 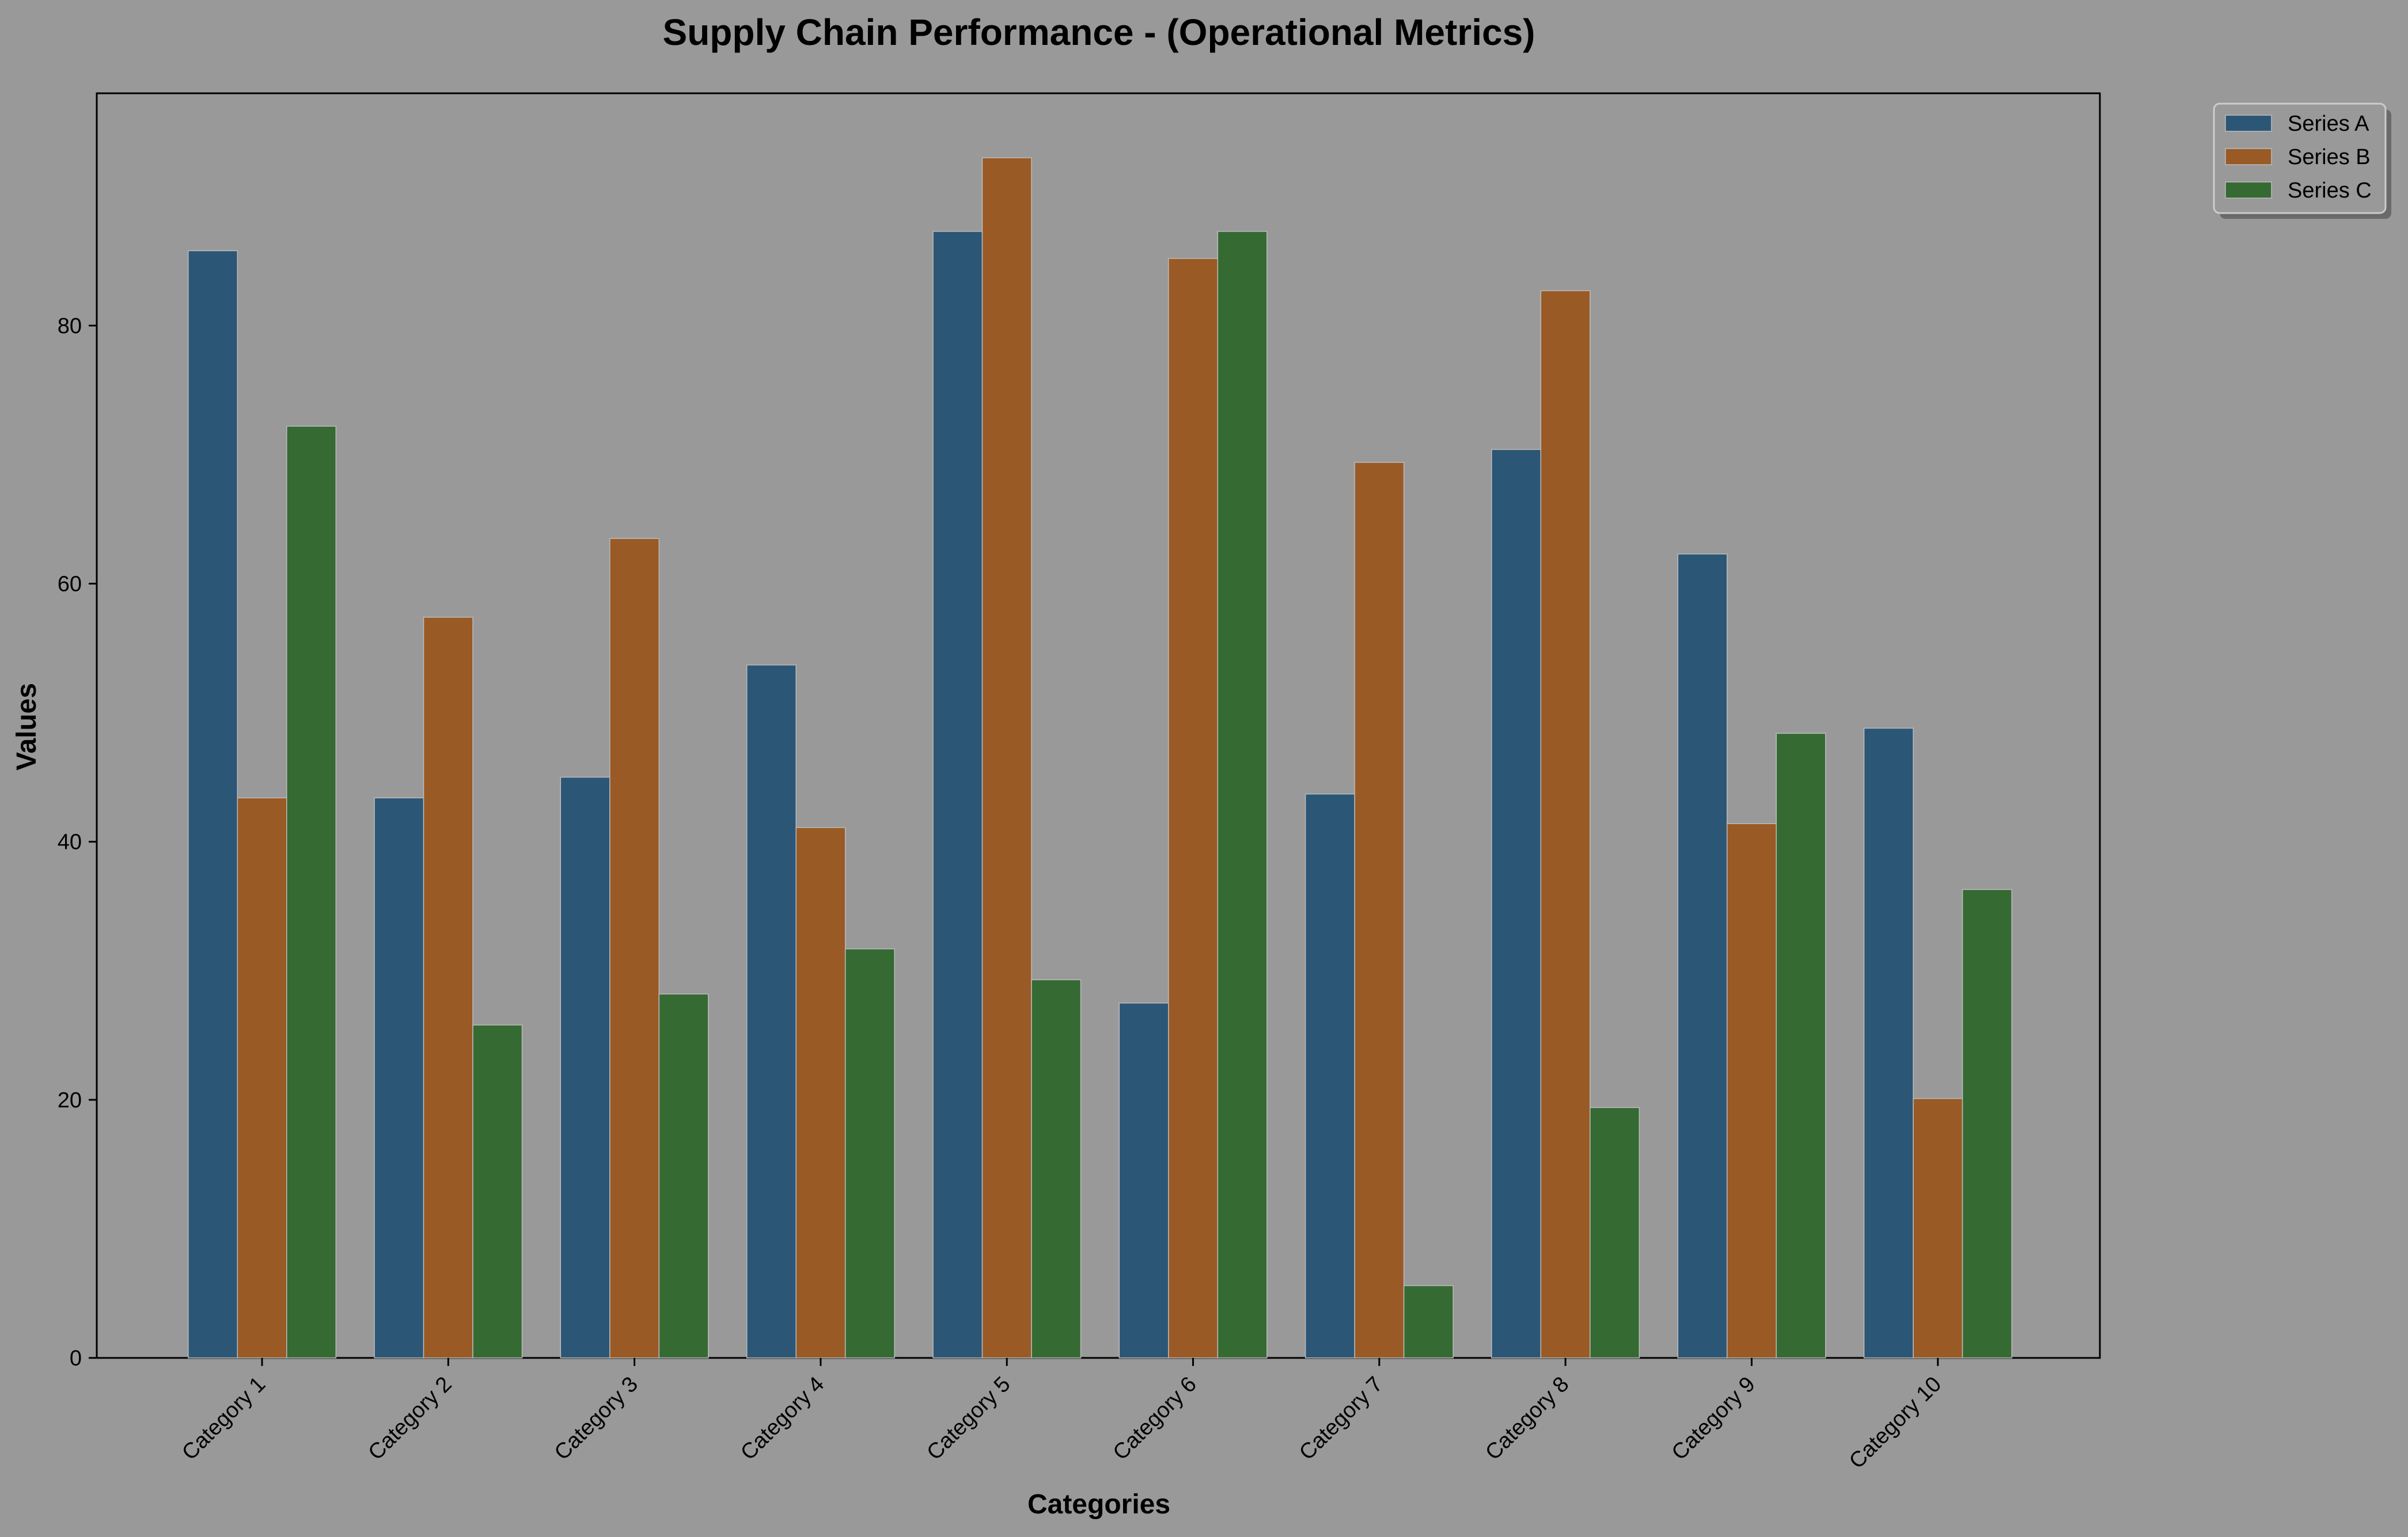 I want to click on x-axis-label: Categories, so click(x=1098, y=1505).